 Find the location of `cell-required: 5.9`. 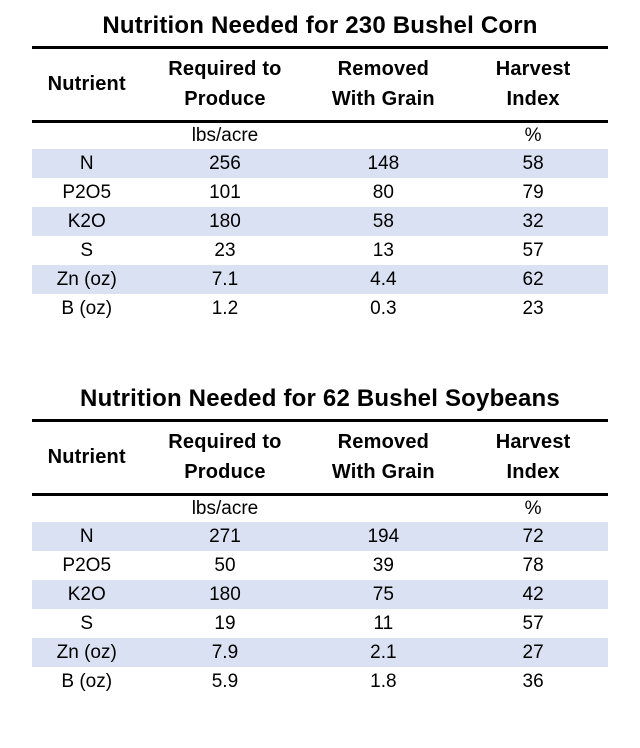

cell-required: 5.9 is located at coordinates (225, 681).